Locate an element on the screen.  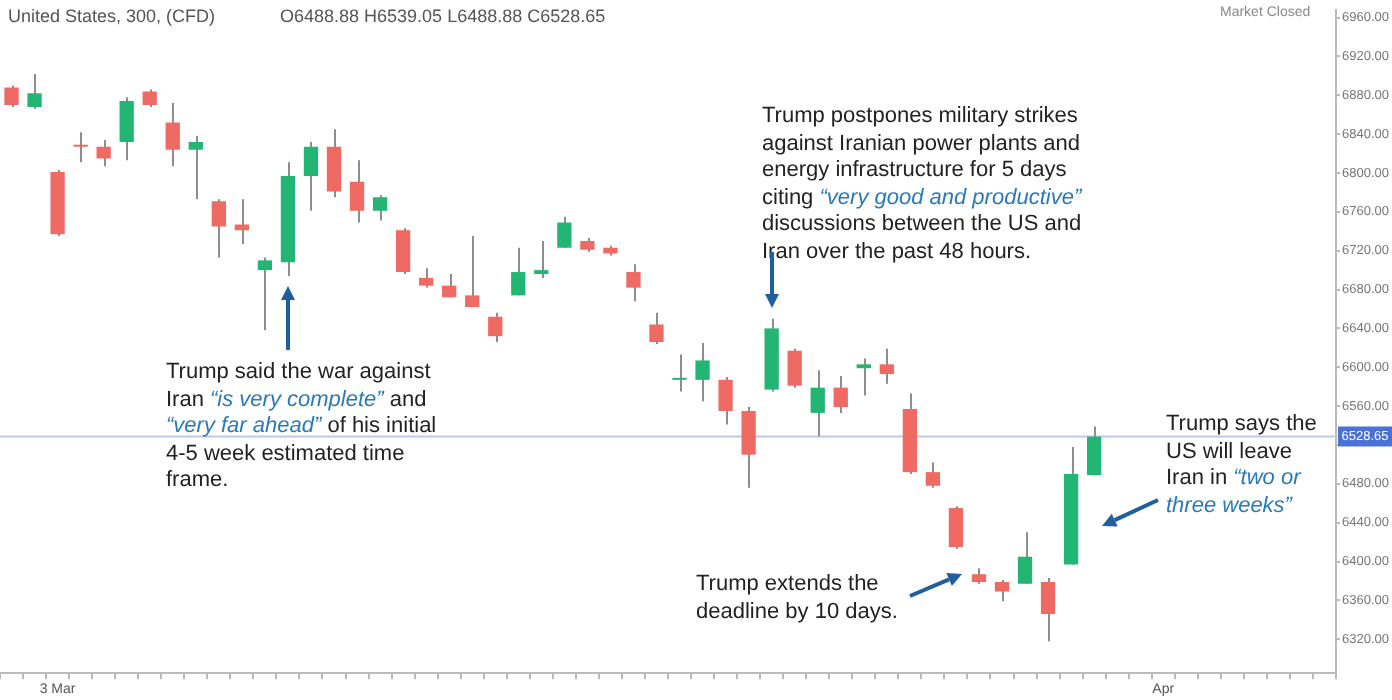
annotation: Trump extends the deadline by 10 days. is located at coordinates (798, 599).